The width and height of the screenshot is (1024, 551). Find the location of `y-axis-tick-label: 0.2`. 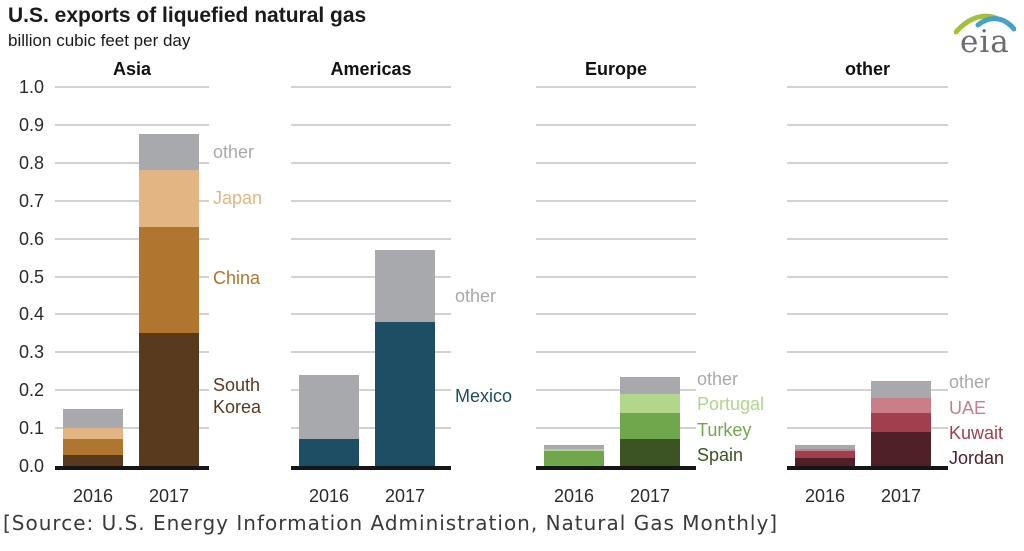

y-axis-tick-label: 0.2 is located at coordinates (31, 390).